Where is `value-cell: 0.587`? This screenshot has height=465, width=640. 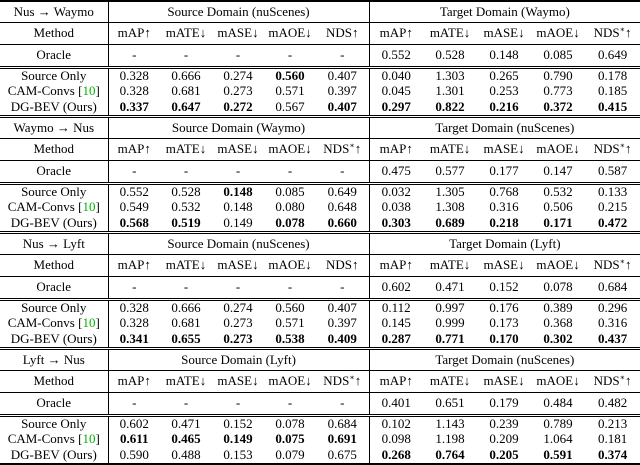 value-cell: 0.587 is located at coordinates (612, 172).